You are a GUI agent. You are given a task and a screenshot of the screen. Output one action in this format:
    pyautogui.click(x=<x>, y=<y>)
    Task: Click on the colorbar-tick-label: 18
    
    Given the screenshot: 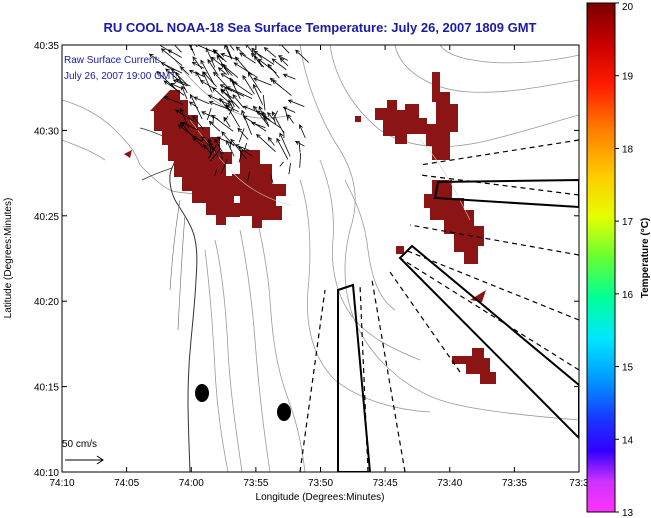 What is the action you would take?
    pyautogui.click(x=628, y=149)
    